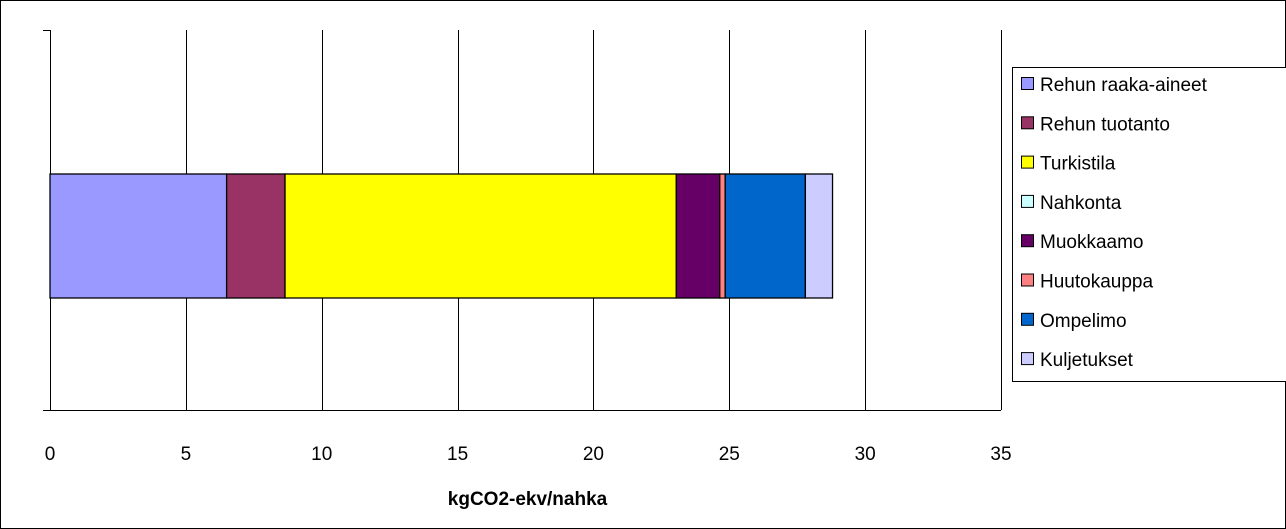 This screenshot has height=529, width=1286. I want to click on x-axis-title: kgCO2-ekv/nahka, so click(528, 499).